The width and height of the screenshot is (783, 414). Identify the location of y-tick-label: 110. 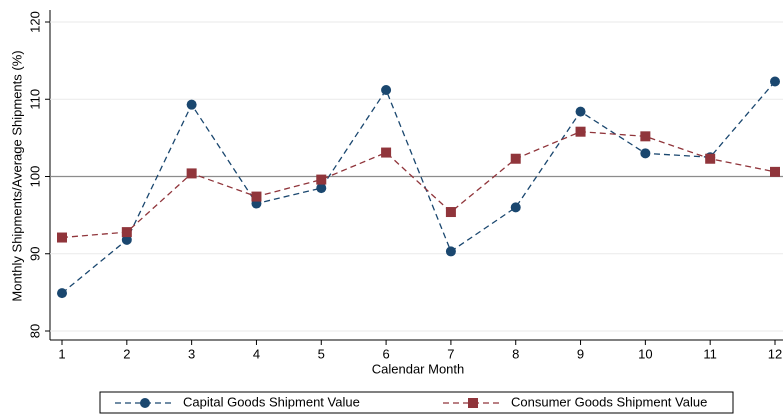
(34, 99).